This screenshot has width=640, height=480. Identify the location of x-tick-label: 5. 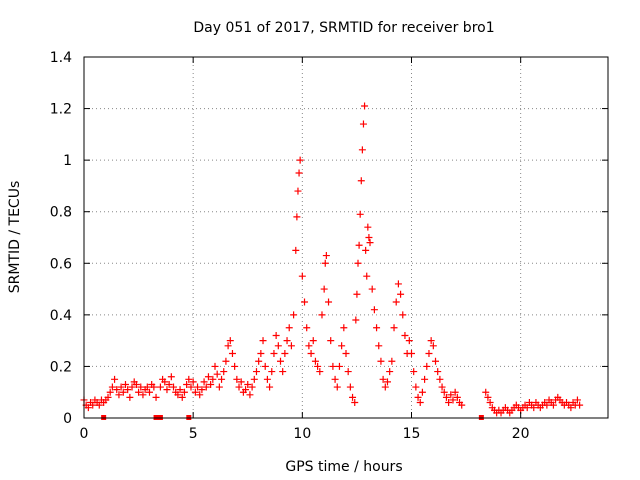
(193, 434).